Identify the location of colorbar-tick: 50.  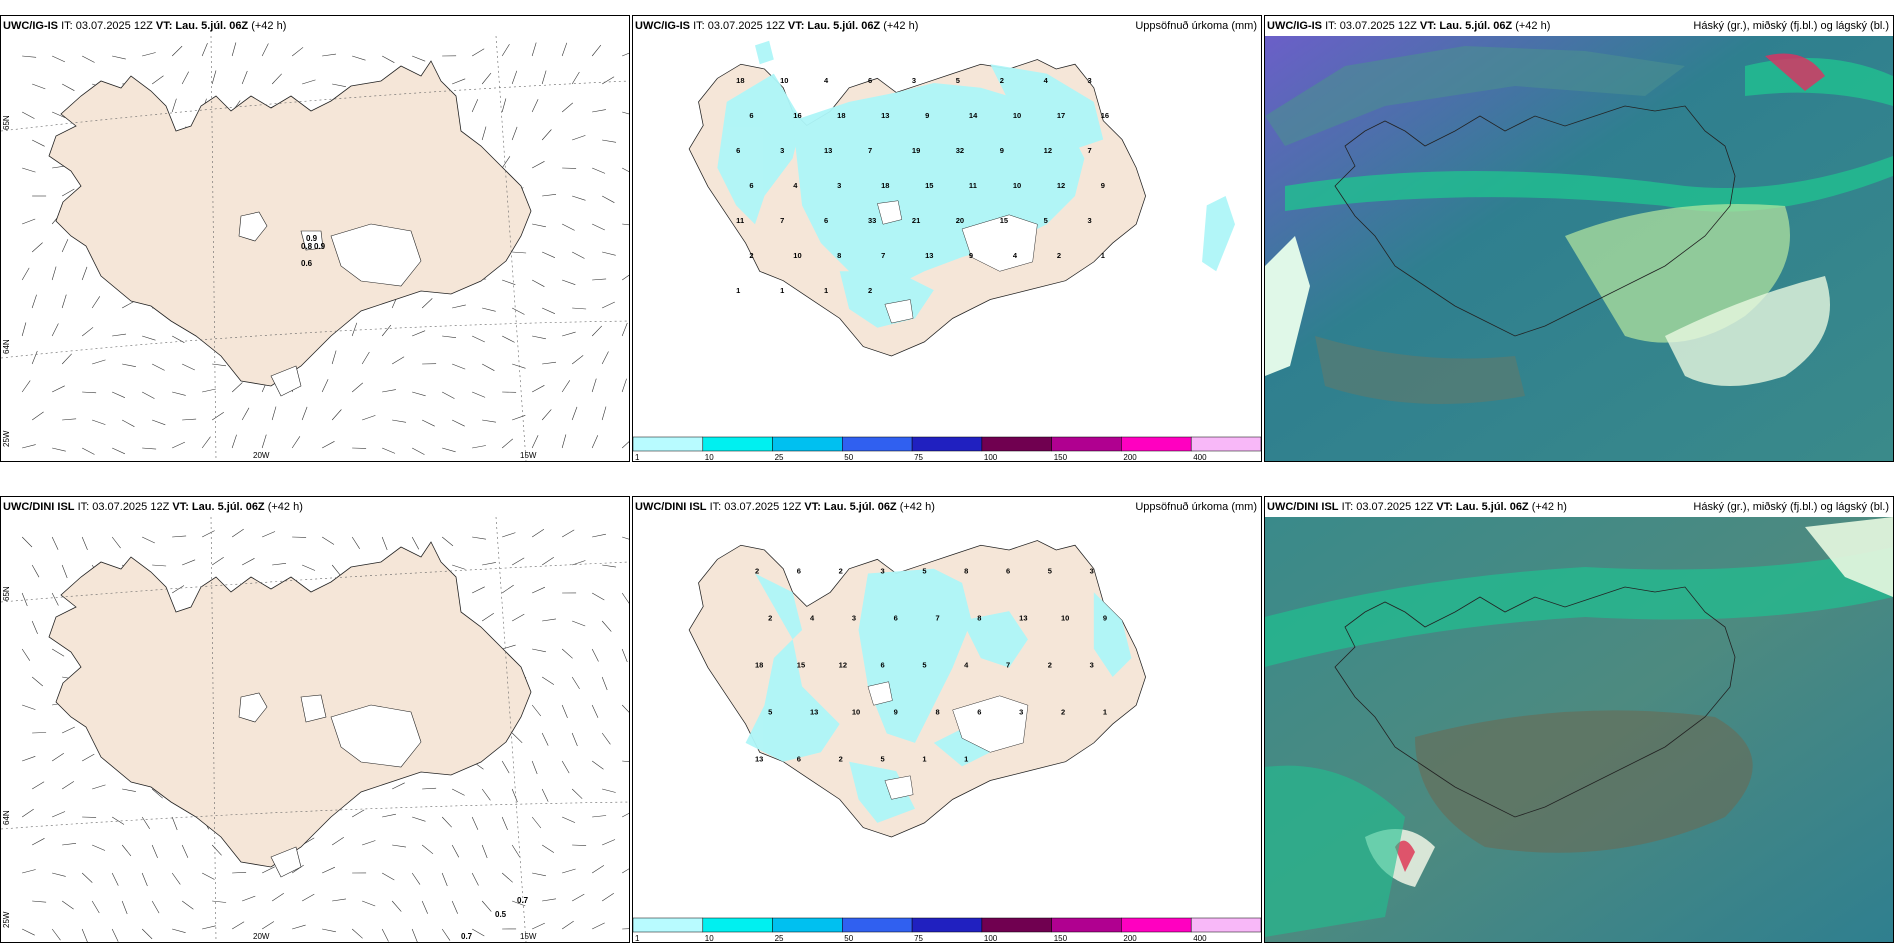
(848, 938).